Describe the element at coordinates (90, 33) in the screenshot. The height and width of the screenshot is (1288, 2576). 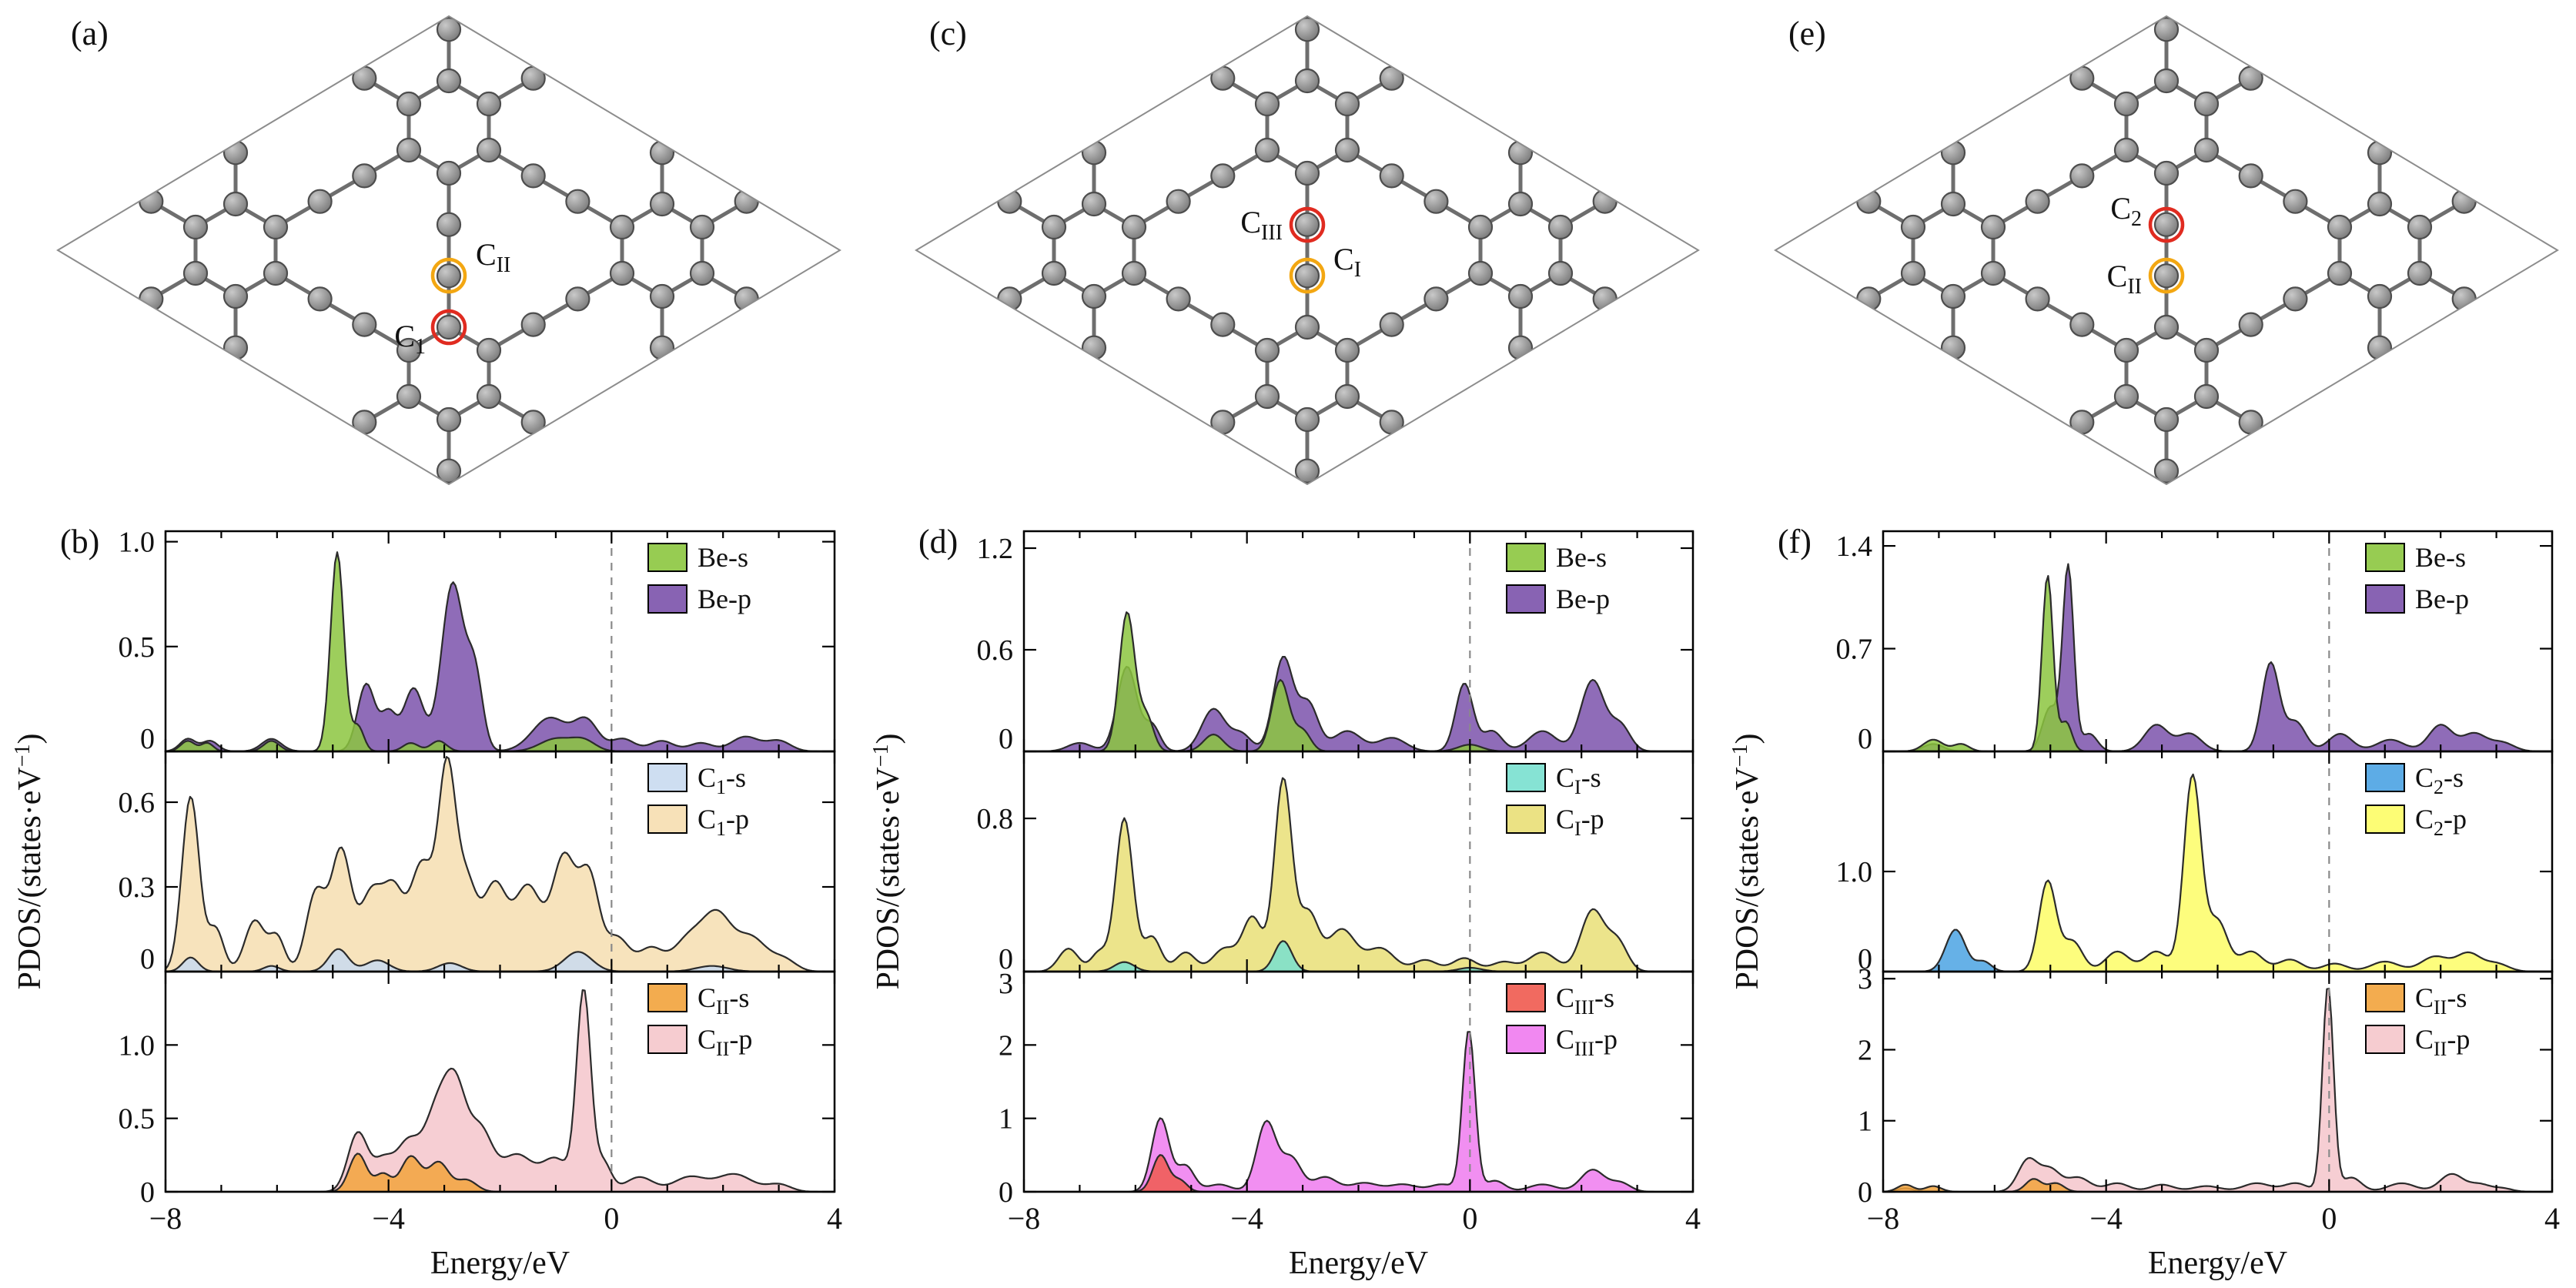
I see `panel-label: (a)` at that location.